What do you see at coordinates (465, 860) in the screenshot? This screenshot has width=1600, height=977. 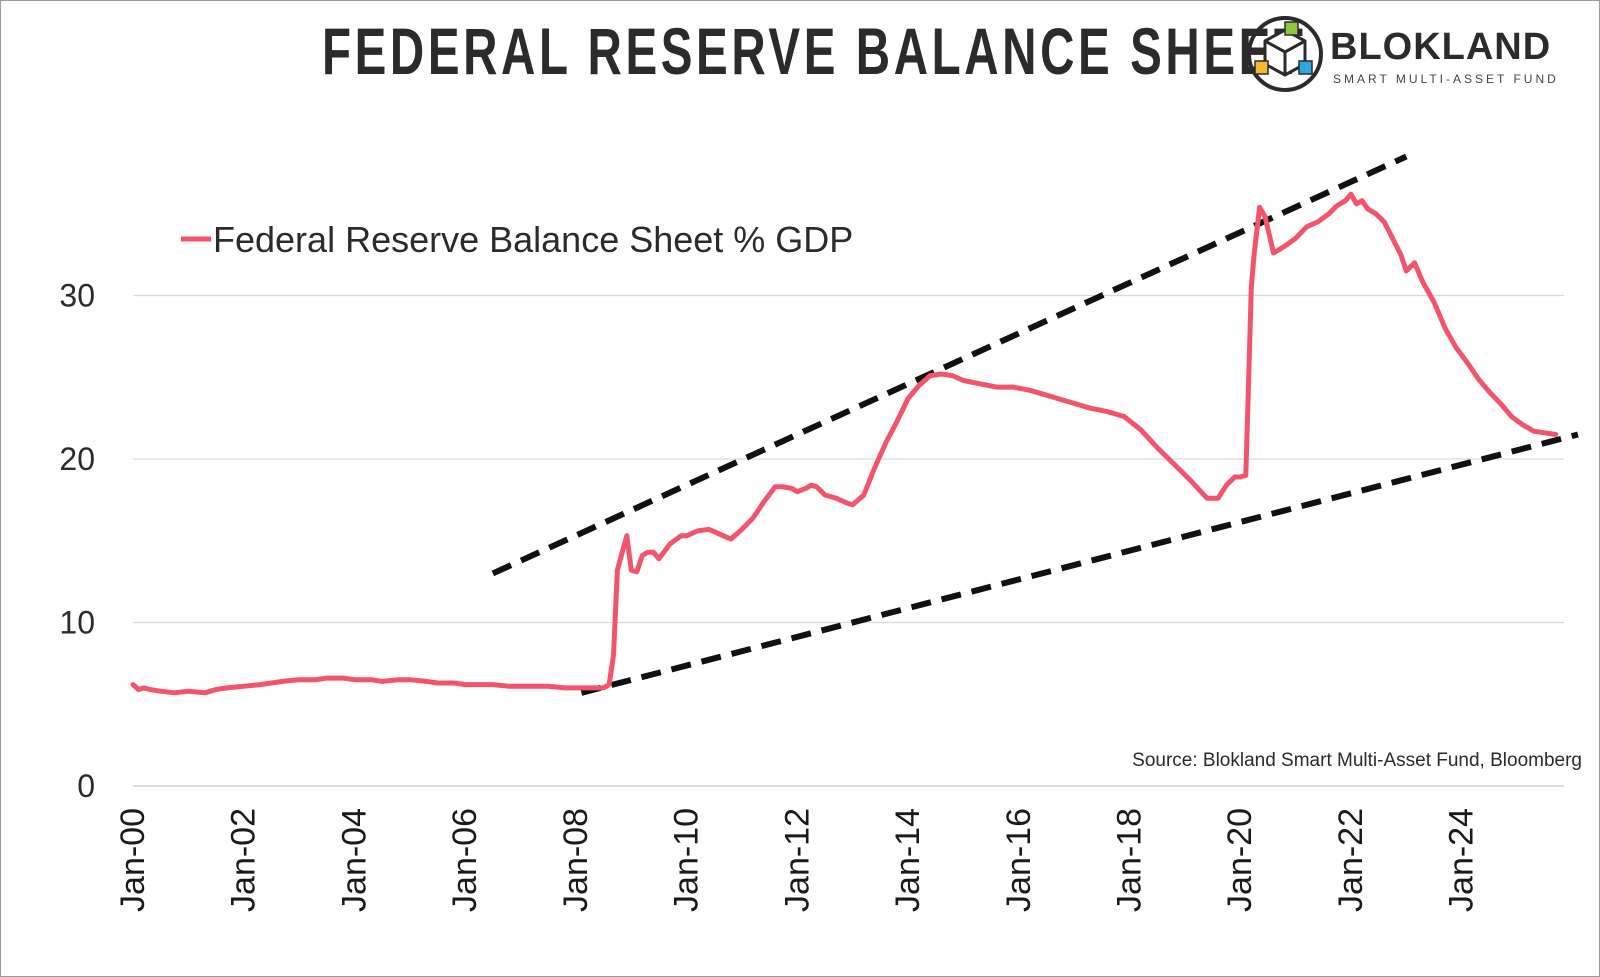 I see `x-tick-label: Jan-06` at bounding box center [465, 860].